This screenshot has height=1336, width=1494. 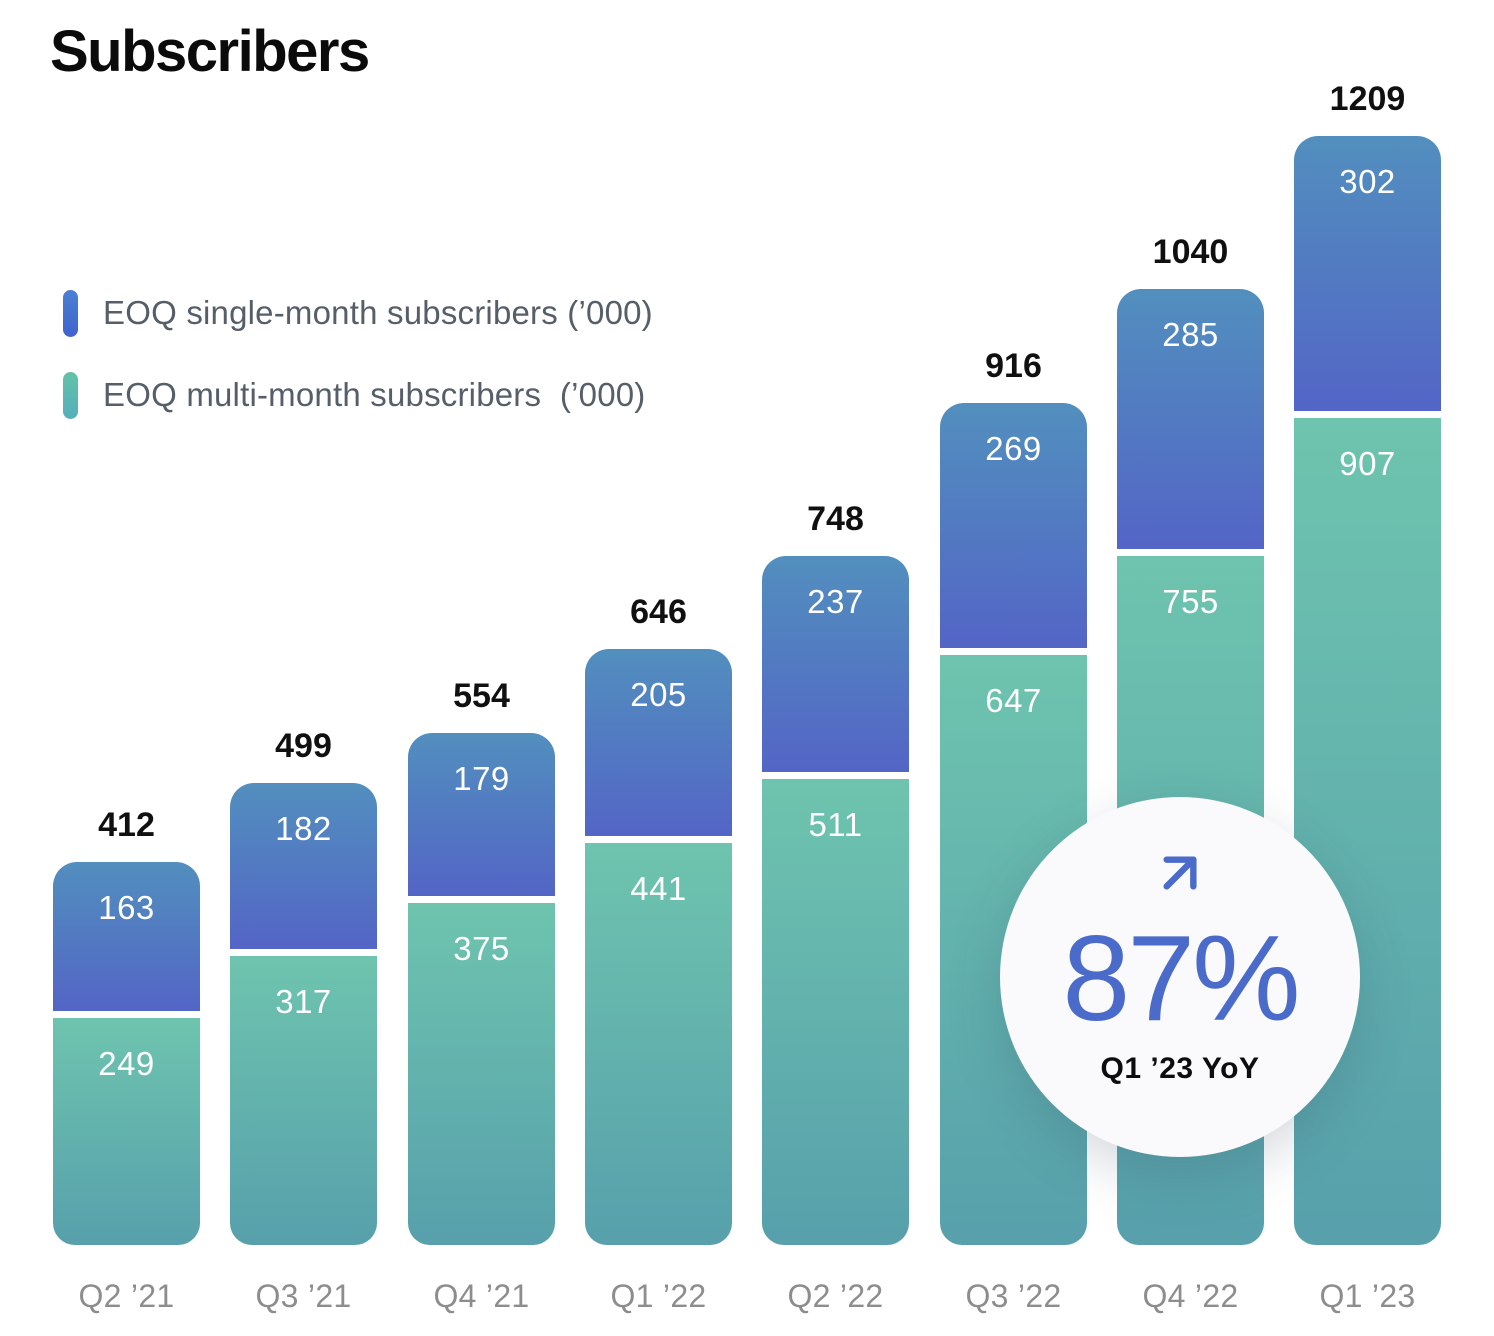 What do you see at coordinates (835, 1012) in the screenshot?
I see `segment-multi-month: 511` at bounding box center [835, 1012].